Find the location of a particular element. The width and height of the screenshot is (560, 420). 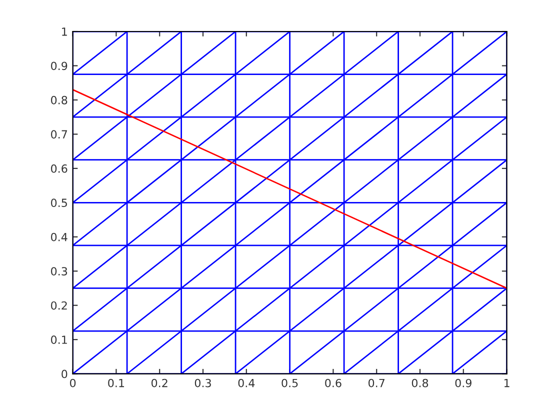

x-tick-label: 0.1 is located at coordinates (116, 383).